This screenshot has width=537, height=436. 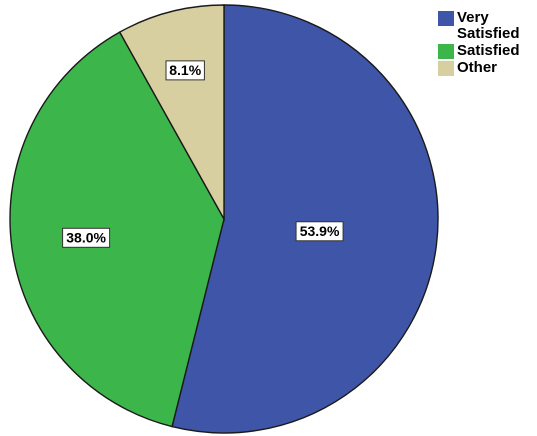 I want to click on legend-item-satisfied: Satisfied, so click(x=479, y=51).